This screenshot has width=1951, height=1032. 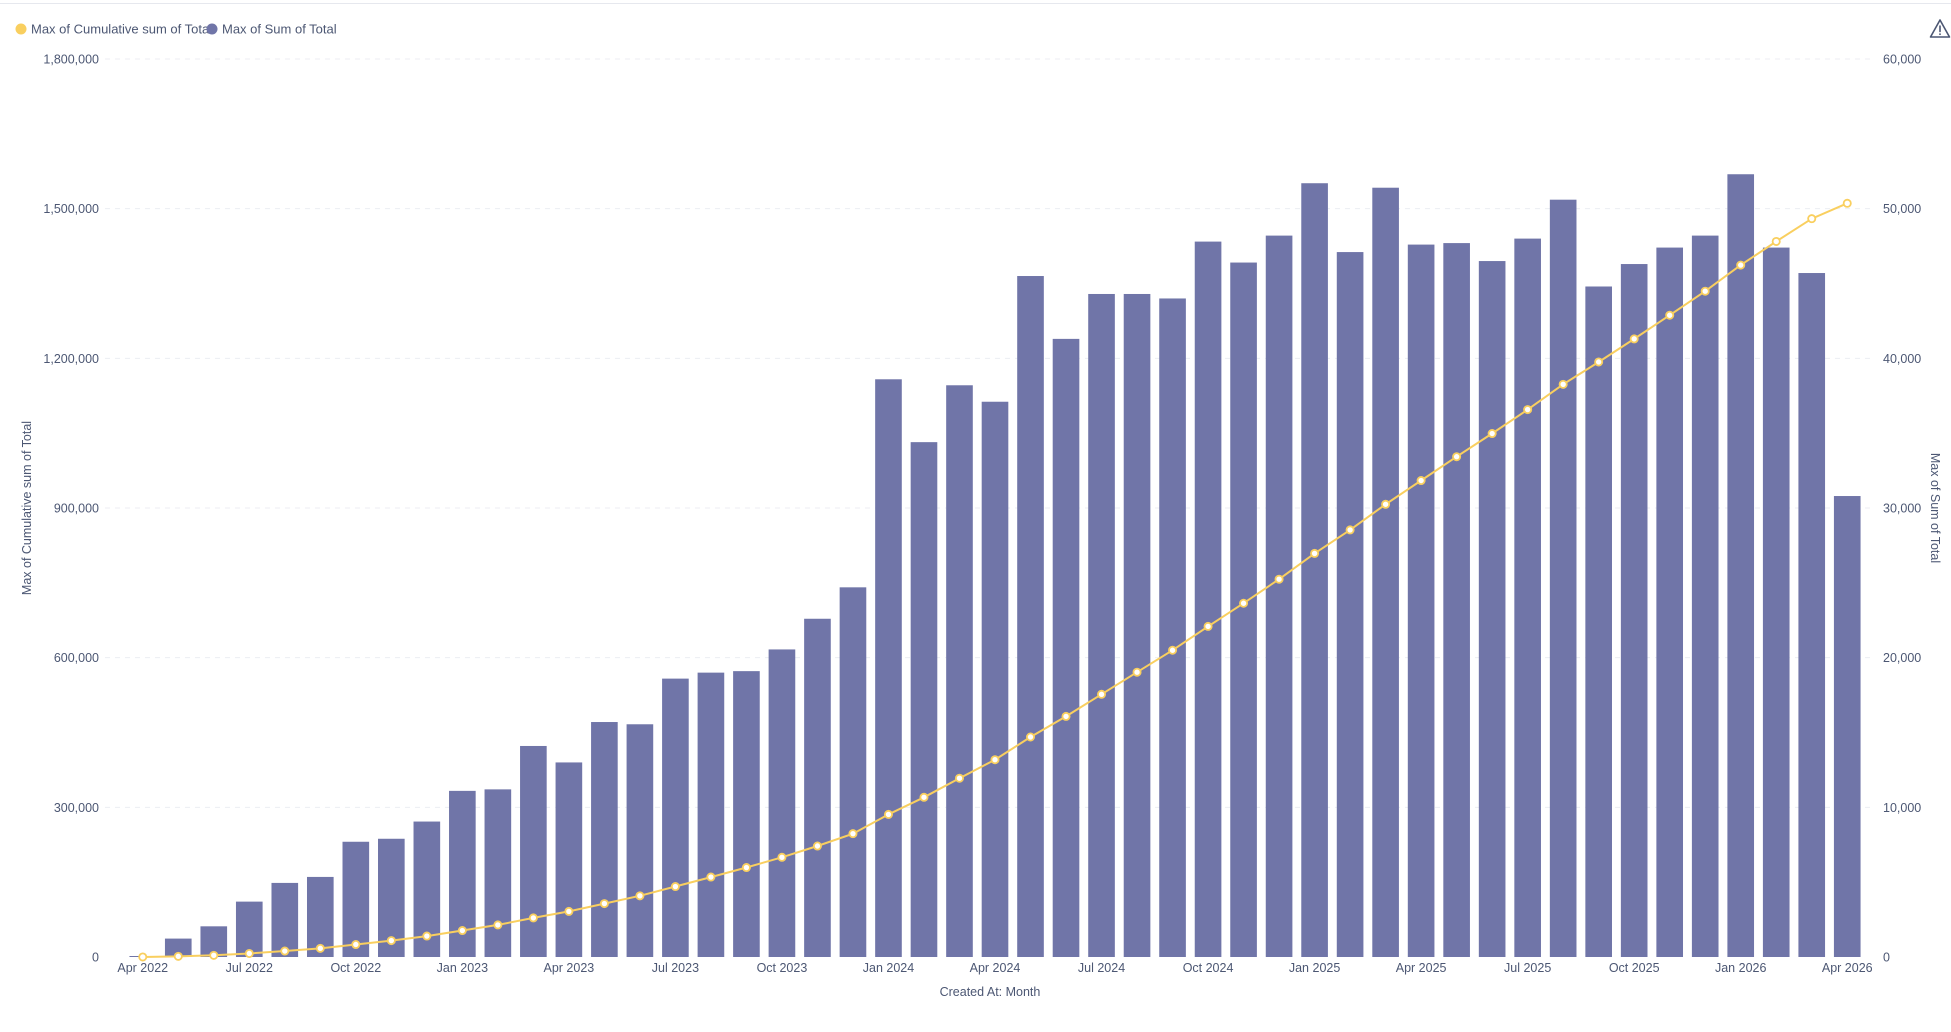 What do you see at coordinates (1740, 968) in the screenshot?
I see `x-tick-label: Jan 2026` at bounding box center [1740, 968].